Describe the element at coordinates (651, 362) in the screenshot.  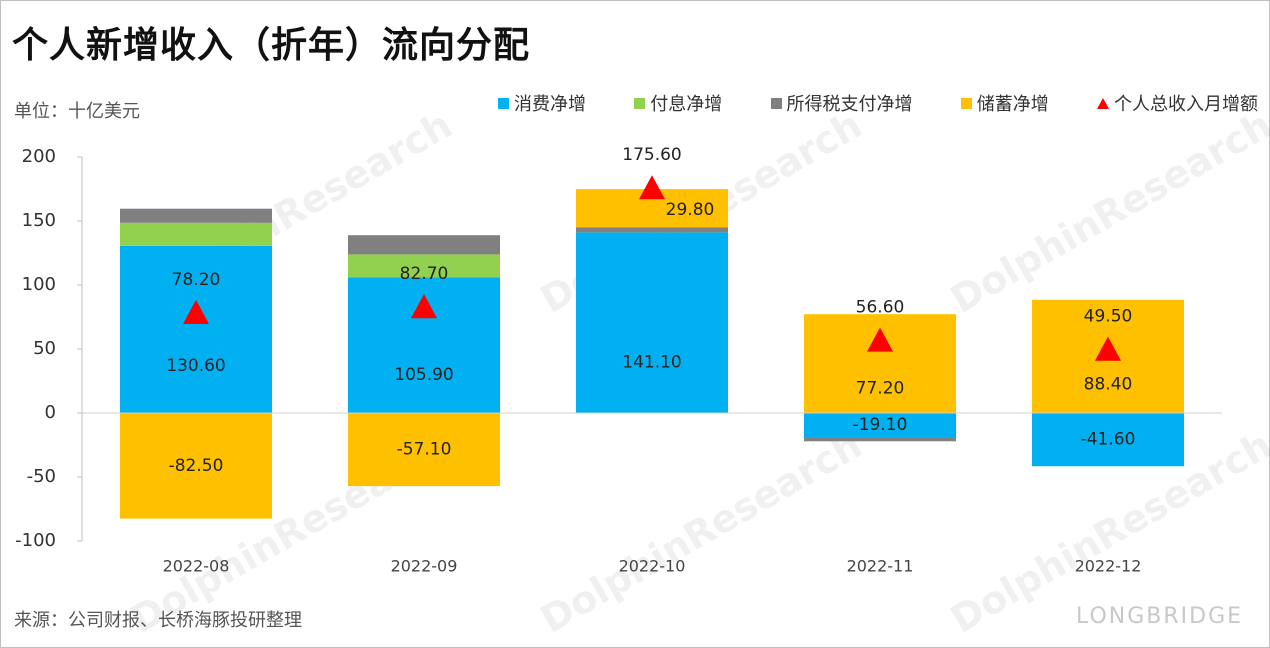
I see `data-label-consumption: 141.10` at that location.